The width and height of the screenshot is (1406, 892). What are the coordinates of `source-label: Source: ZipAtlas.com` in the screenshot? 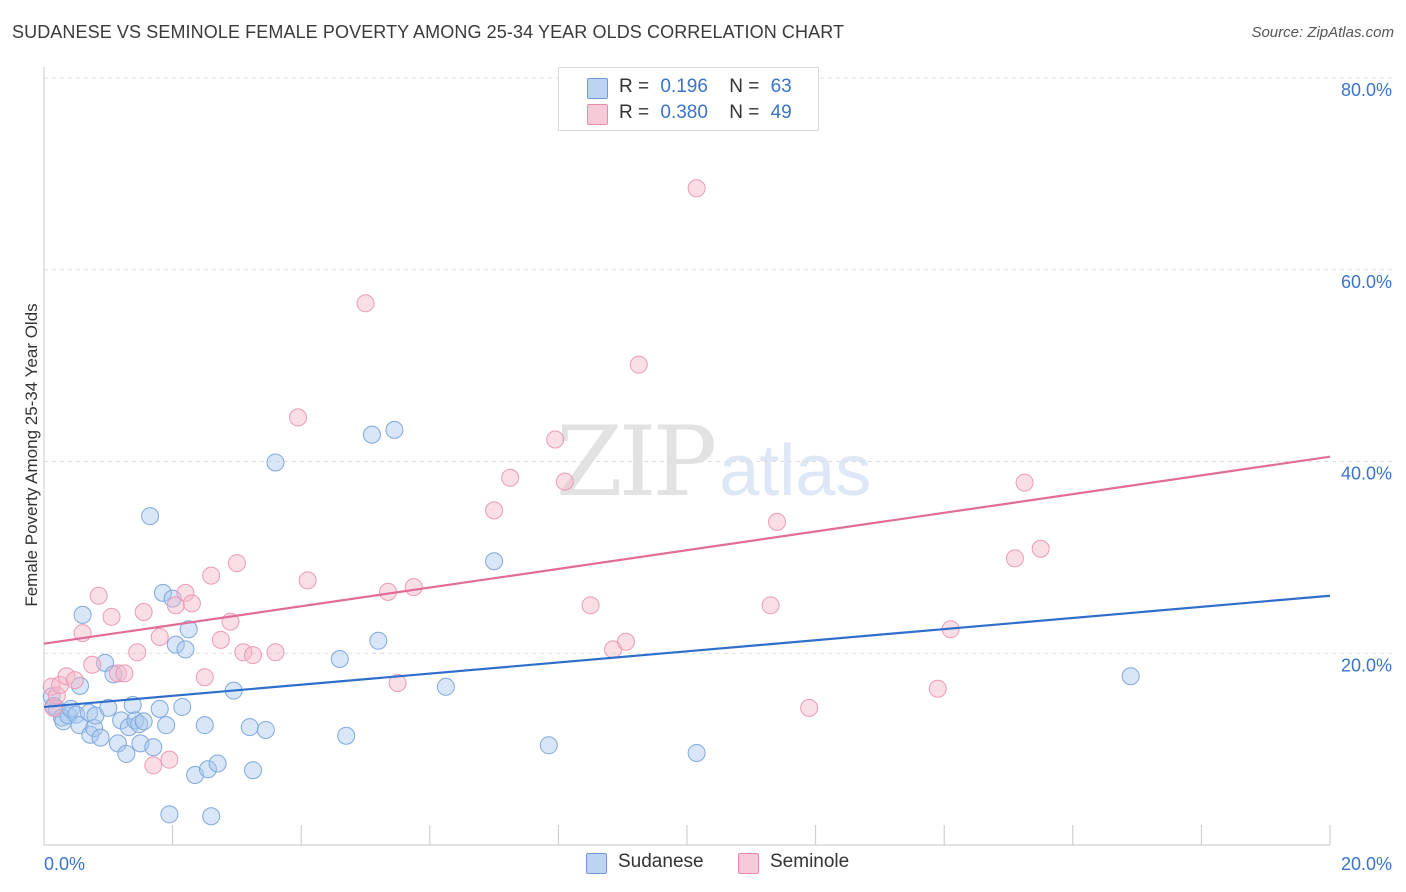 It's located at (1322, 32).